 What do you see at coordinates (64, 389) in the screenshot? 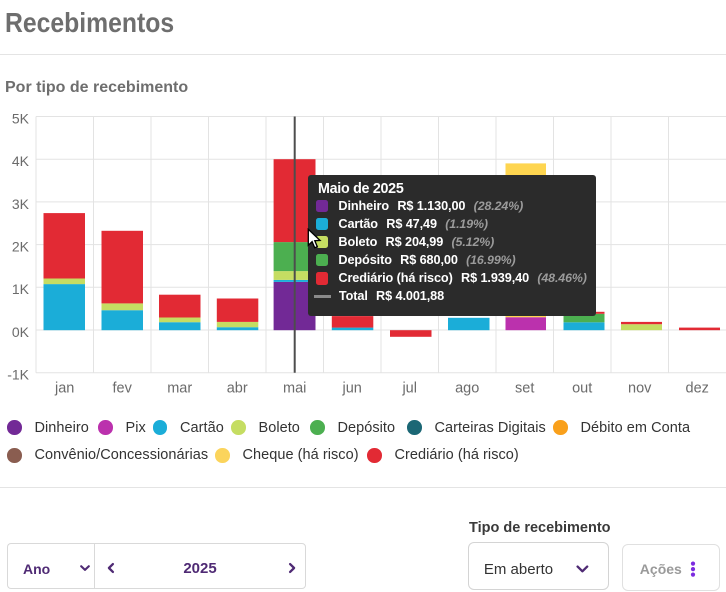
I see `svg-text: jan` at bounding box center [64, 389].